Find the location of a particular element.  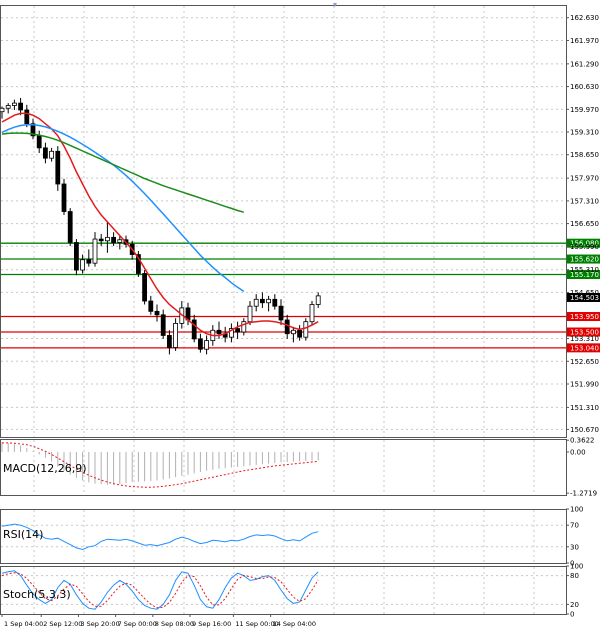

x-tick-label: 14 Sep 04:00 is located at coordinates (294, 624).